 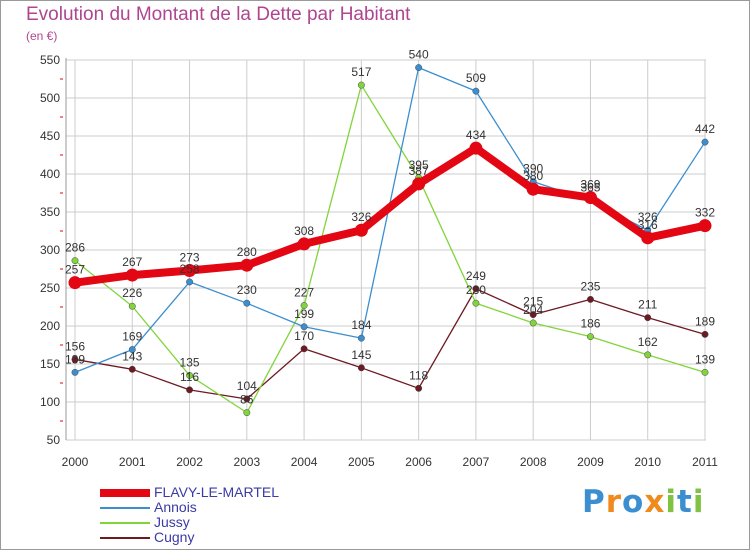 What do you see at coordinates (614, 502) in the screenshot?
I see `logo-letter: r` at bounding box center [614, 502].